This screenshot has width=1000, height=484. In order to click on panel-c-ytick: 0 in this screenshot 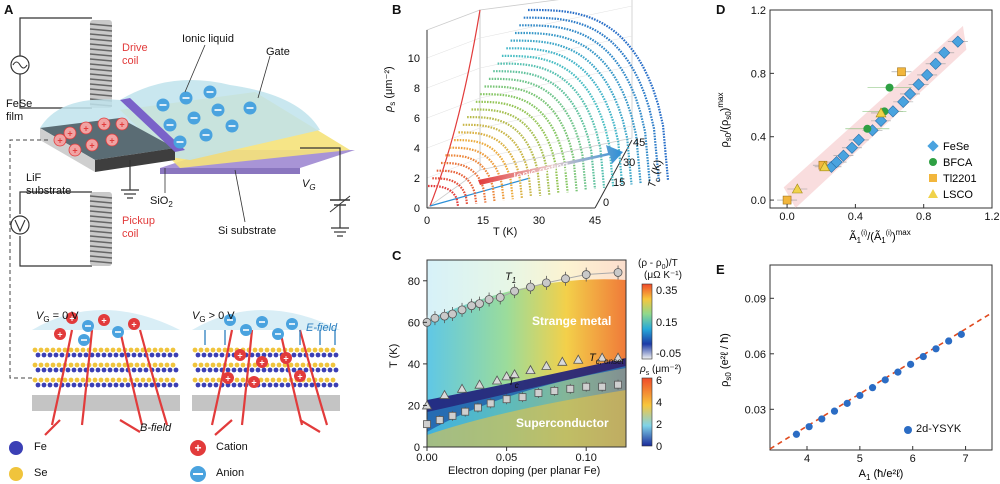, I will do `click(417, 448)`.